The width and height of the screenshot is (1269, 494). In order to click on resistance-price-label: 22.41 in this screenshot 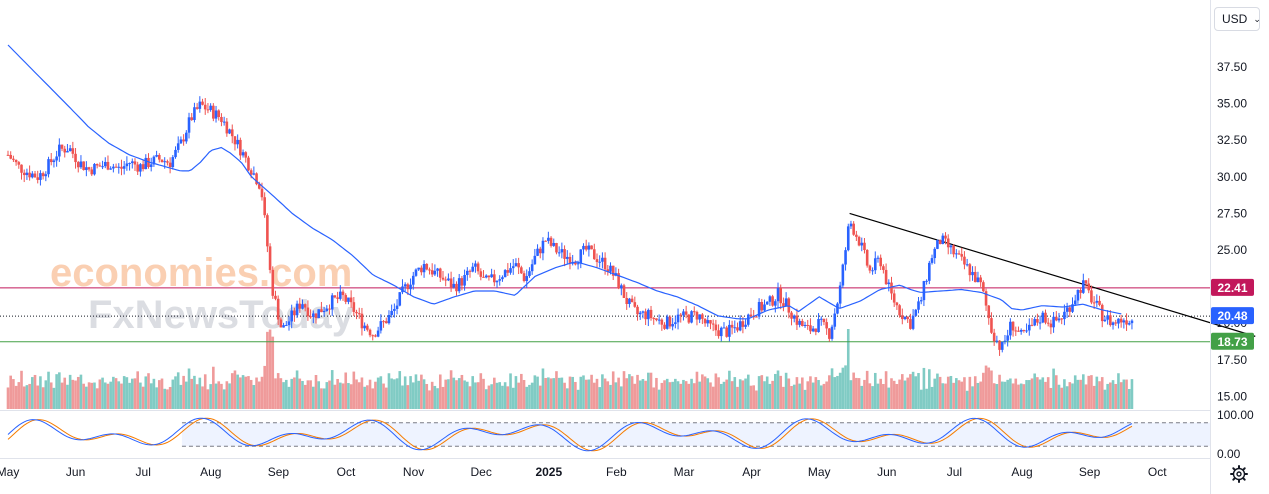, I will do `click(1232, 288)`.